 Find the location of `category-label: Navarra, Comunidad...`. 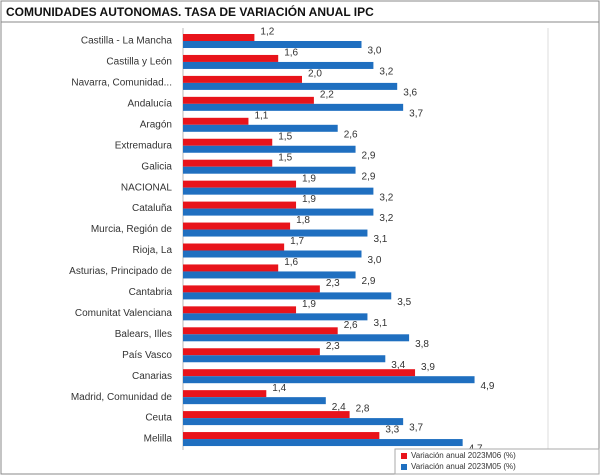

category-label: Navarra, Comunidad... is located at coordinates (121, 83).